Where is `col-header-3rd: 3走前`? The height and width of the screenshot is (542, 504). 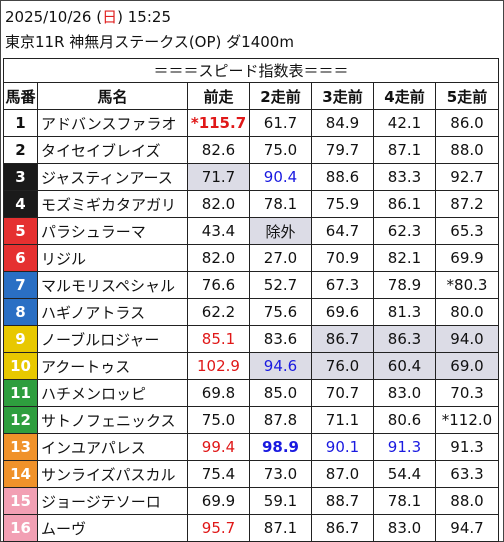
col-header-3rd: 3走前 is located at coordinates (342, 96).